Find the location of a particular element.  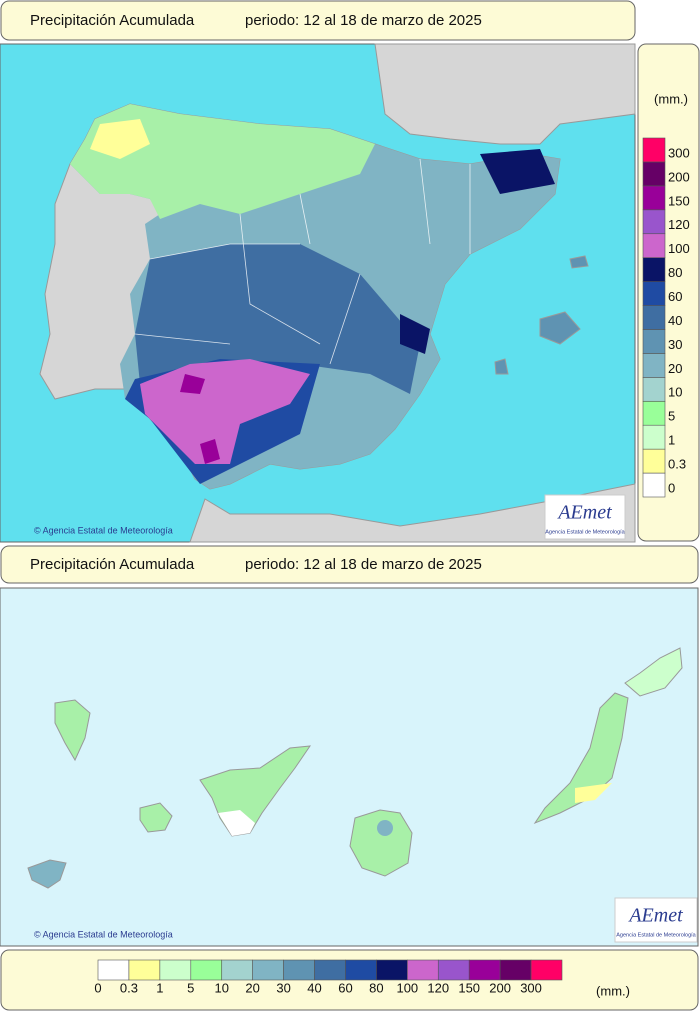

gran-canaria-wet is located at coordinates (385, 828).